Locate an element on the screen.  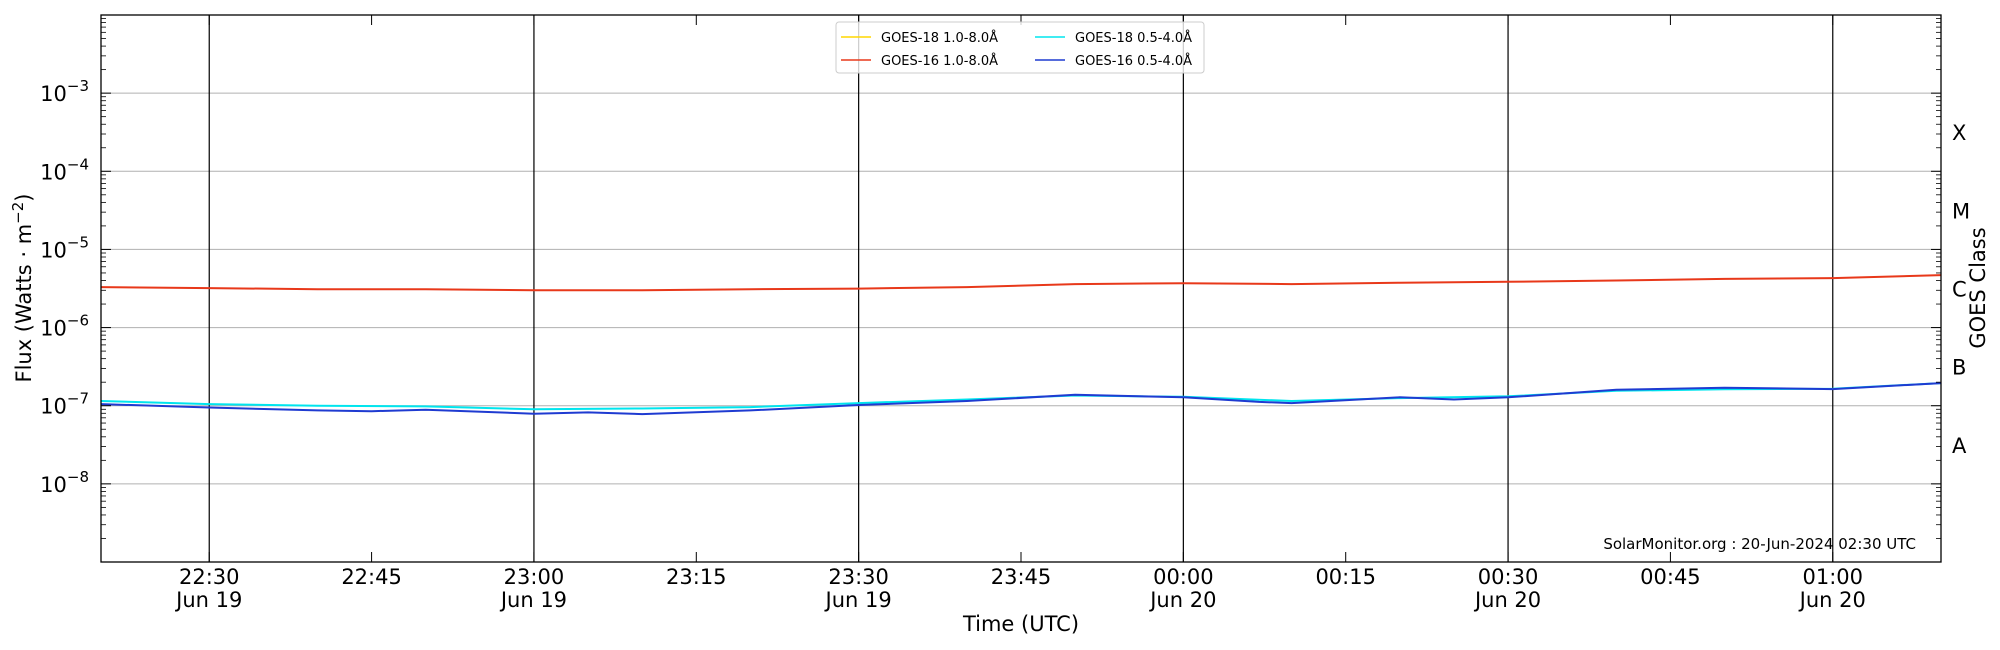
y-tick-label: 10⁻⁴ is located at coordinates (64, 169).